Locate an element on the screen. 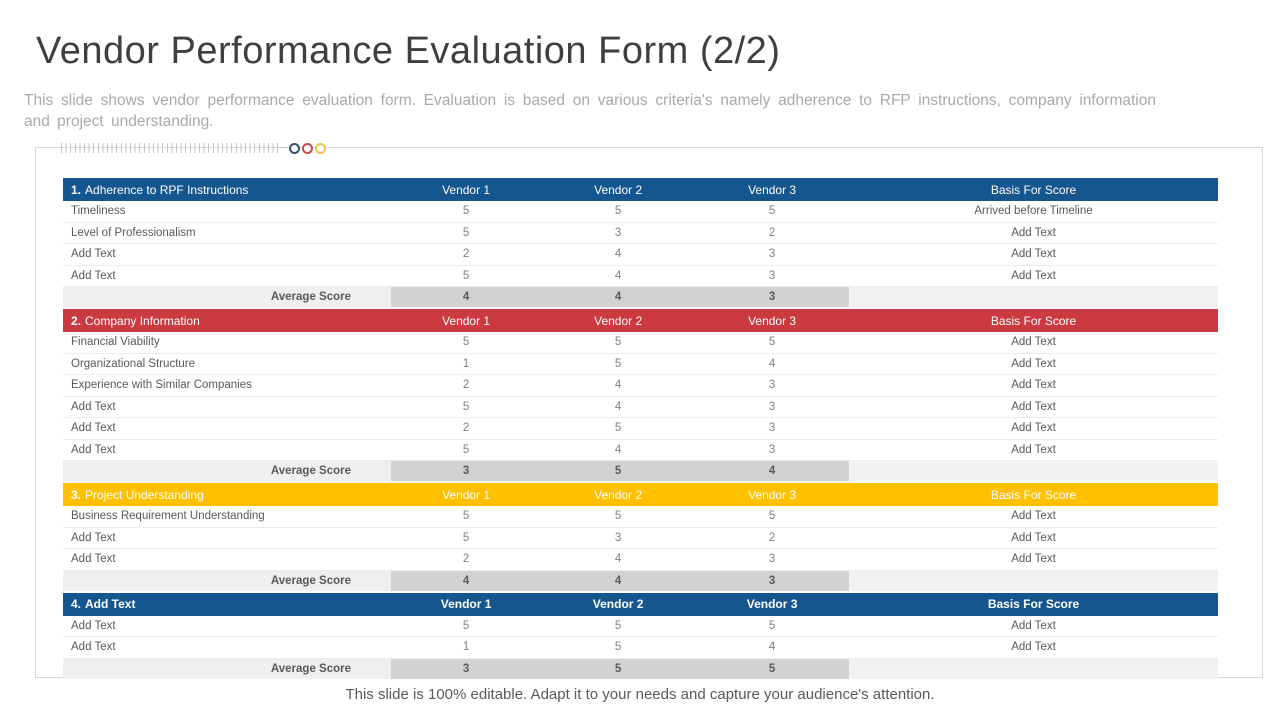 The height and width of the screenshot is (720, 1280). section-number: 4. is located at coordinates (76, 604).